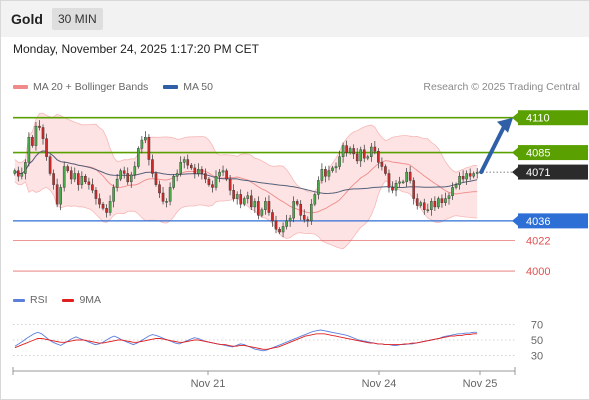 The height and width of the screenshot is (400, 590). What do you see at coordinates (77, 19) in the screenshot?
I see `timeframe-button: 30 MIN` at bounding box center [77, 19].